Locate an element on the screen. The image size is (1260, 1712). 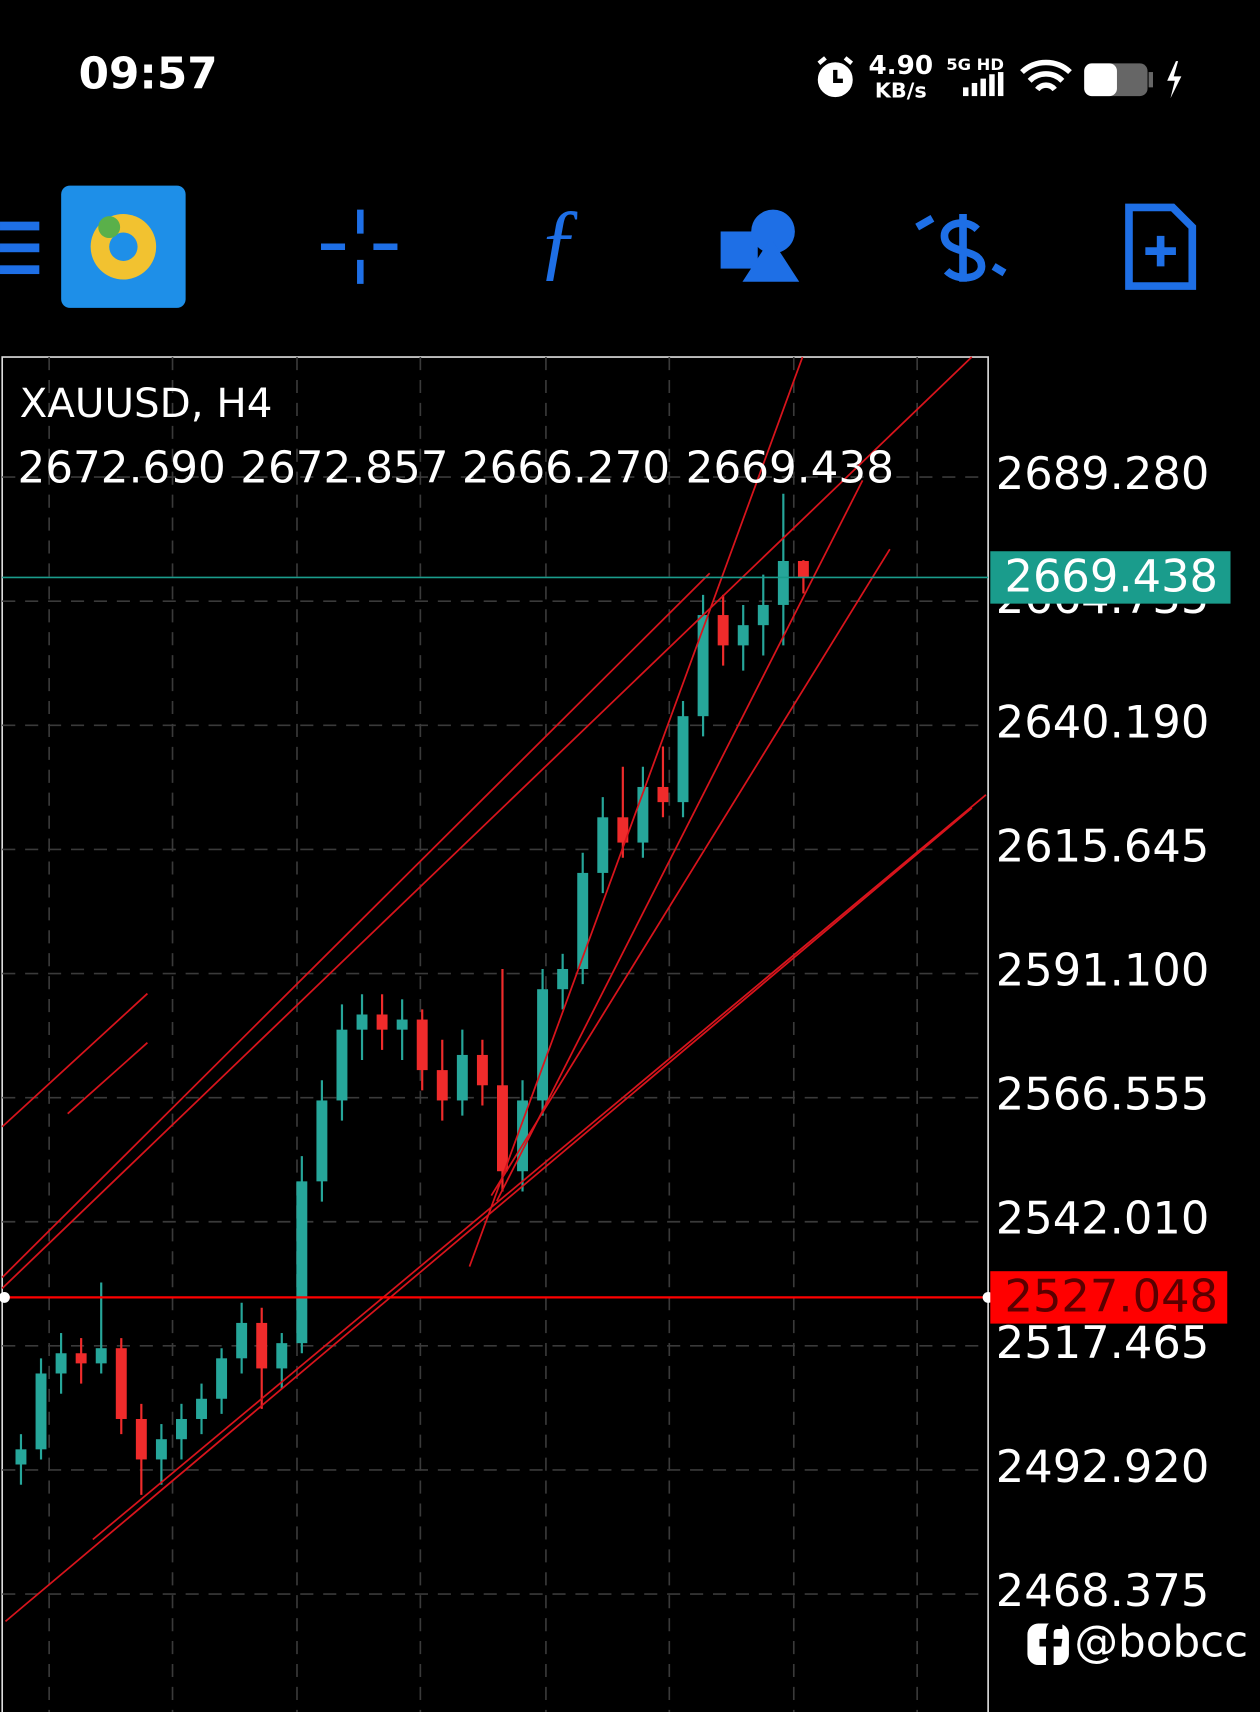
menu-button is located at coordinates (20, 248).